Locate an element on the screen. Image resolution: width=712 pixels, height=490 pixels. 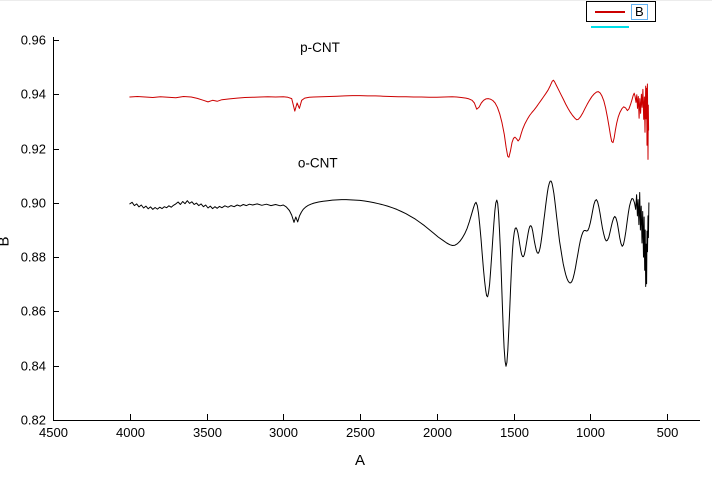
top-divider is located at coordinates (356, 0).